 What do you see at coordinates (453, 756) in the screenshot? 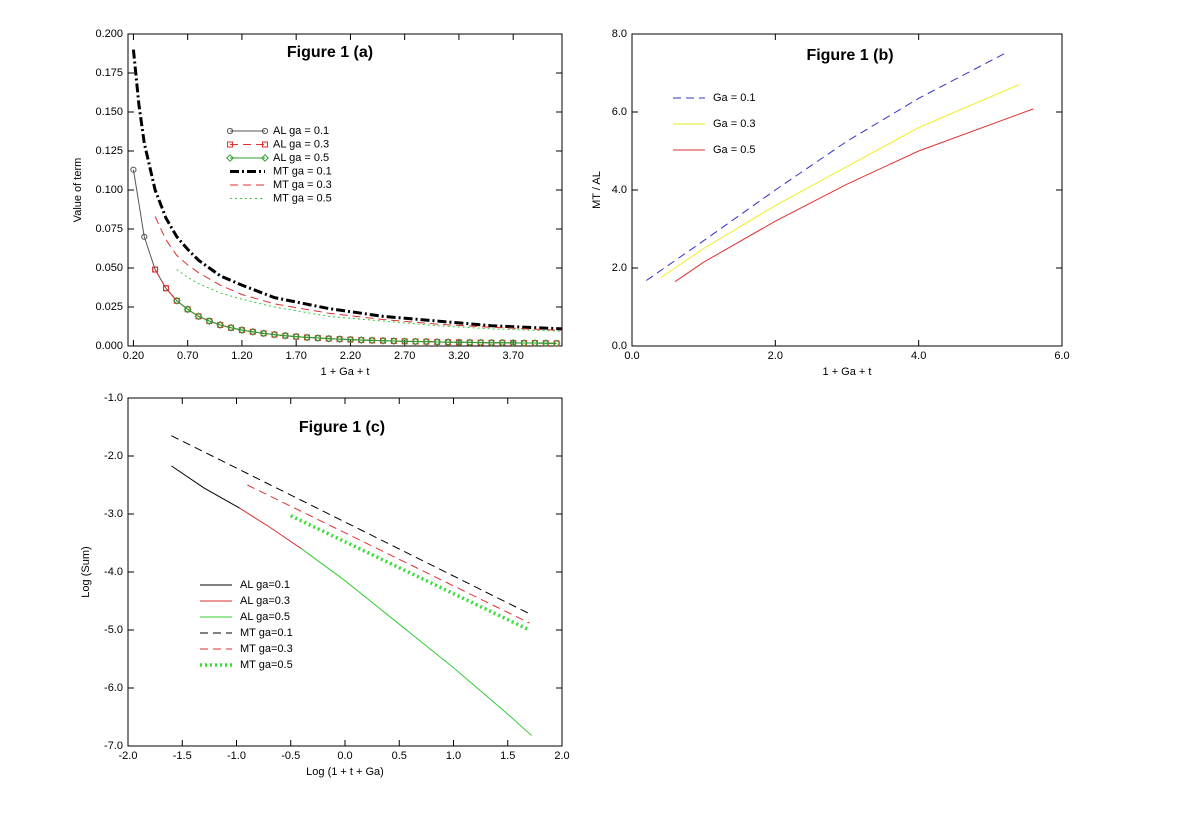
I see `x-tick-label: 1.0` at bounding box center [453, 756].